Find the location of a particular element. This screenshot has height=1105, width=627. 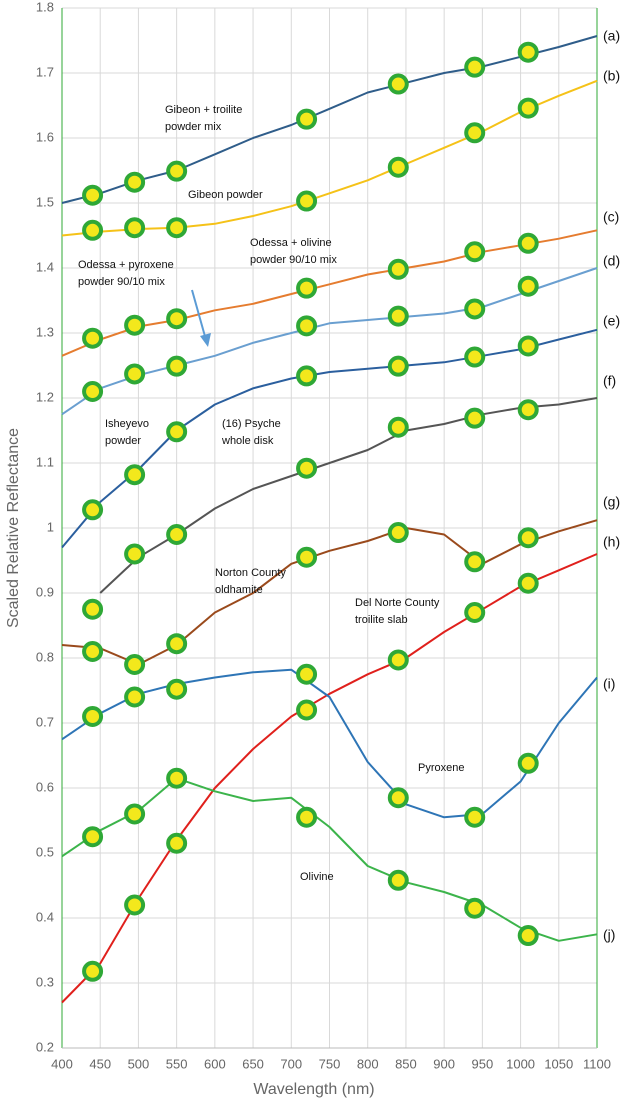

series-tag: (g) is located at coordinates (611, 502).